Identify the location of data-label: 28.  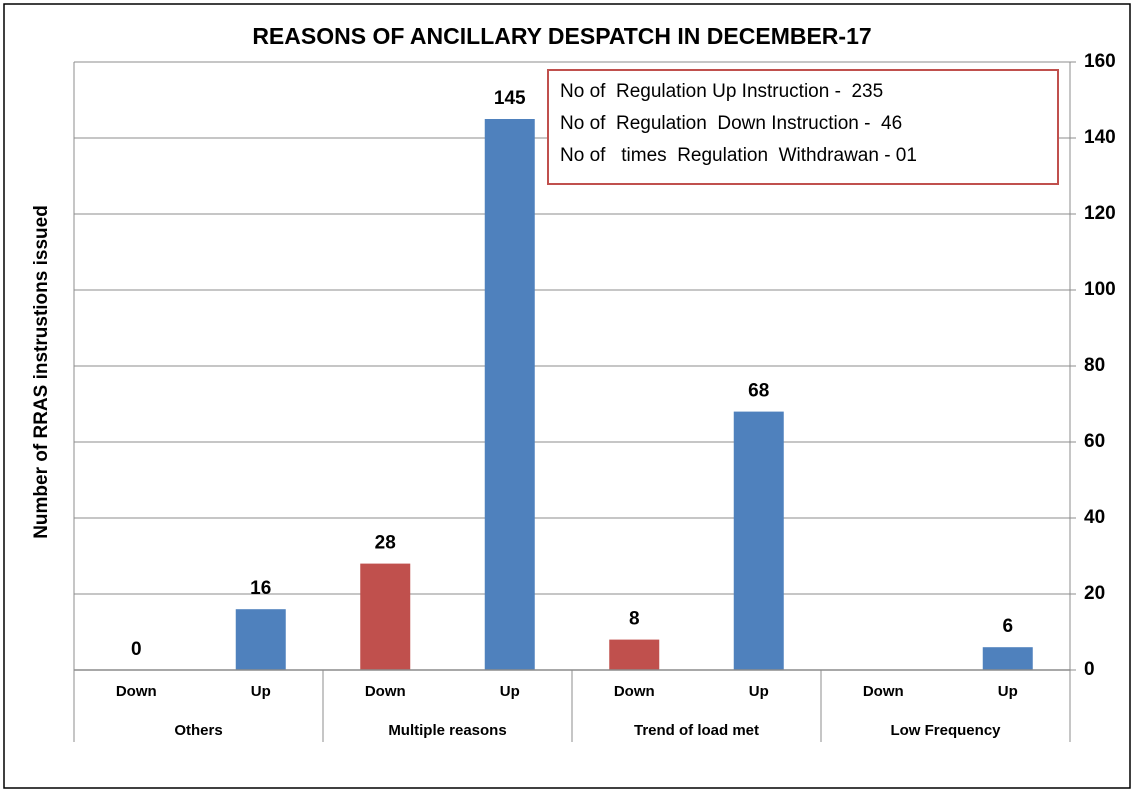
(385, 543).